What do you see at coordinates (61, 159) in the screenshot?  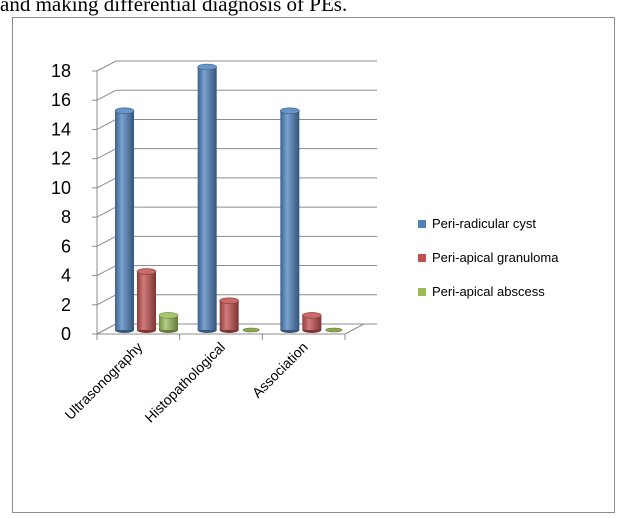 I see `y-tick-label-6: 12` at bounding box center [61, 159].